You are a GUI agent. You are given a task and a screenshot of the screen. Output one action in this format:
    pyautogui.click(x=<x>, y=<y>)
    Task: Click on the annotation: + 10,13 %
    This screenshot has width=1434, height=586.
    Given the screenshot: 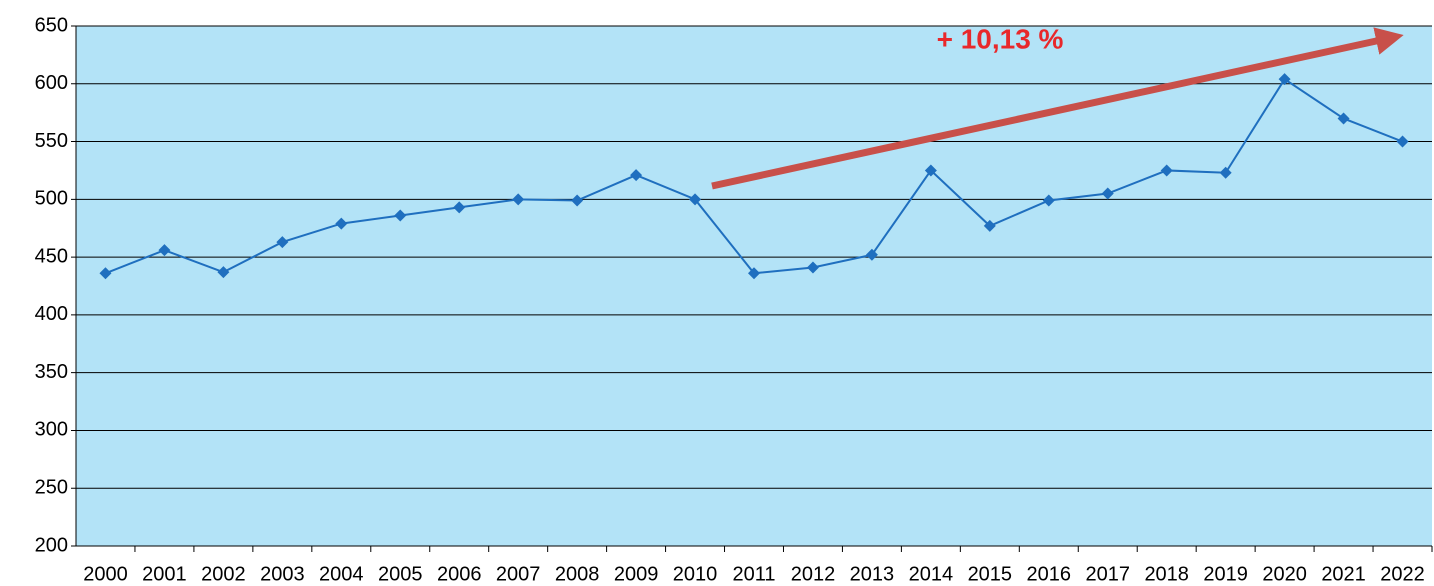 What is the action you would take?
    pyautogui.click(x=1000, y=38)
    